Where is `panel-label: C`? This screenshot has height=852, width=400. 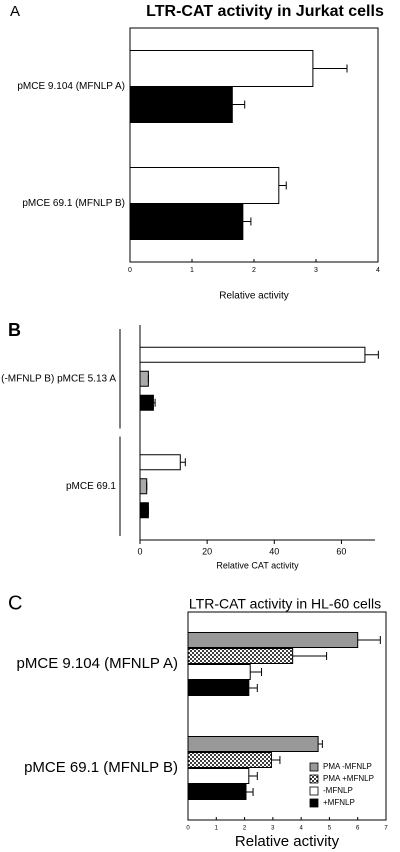
panel-label: C is located at coordinates (15, 603).